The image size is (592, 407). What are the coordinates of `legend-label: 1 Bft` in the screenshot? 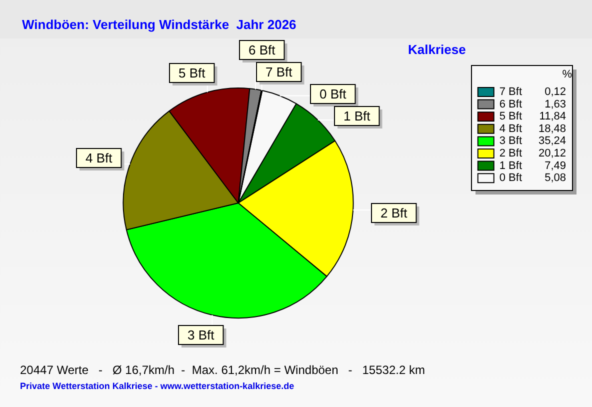 It's located at (510, 166).